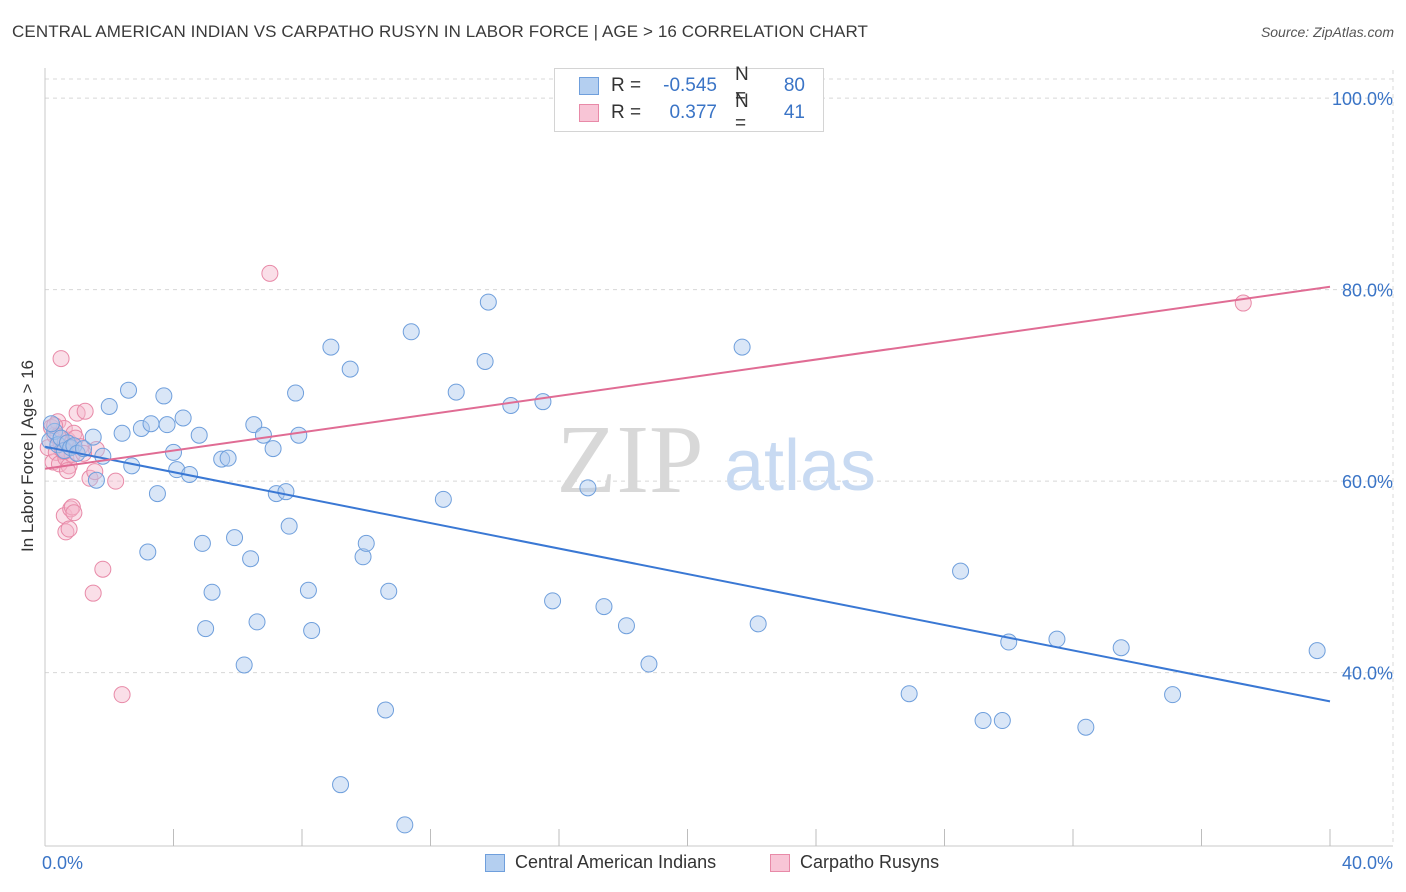  What do you see at coordinates (1367, 863) in the screenshot?
I see `x-tick-label: 40.0%` at bounding box center [1367, 863].